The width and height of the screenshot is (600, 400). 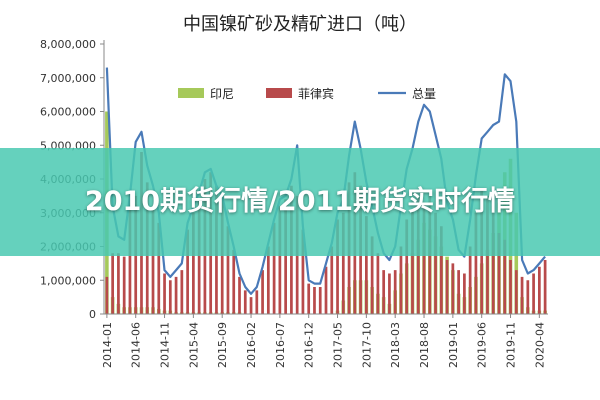 What do you see at coordinates (251, 345) in the screenshot?
I see `x-tick-label: 2016-02` at bounding box center [251, 345].